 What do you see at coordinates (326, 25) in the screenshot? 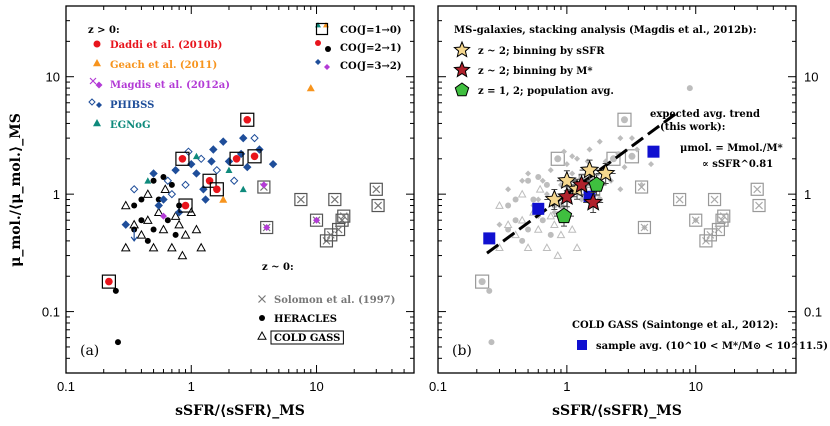
I see `legend-co10-tri2` at bounding box center [326, 25].